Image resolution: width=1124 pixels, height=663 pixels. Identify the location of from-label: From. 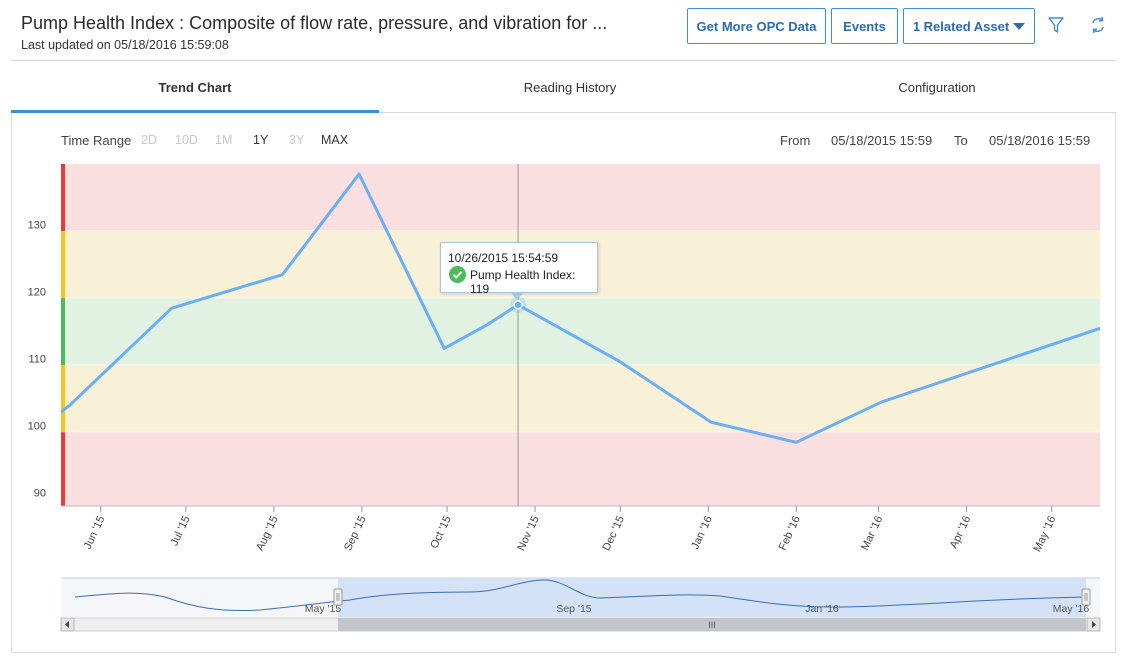
(795, 140).